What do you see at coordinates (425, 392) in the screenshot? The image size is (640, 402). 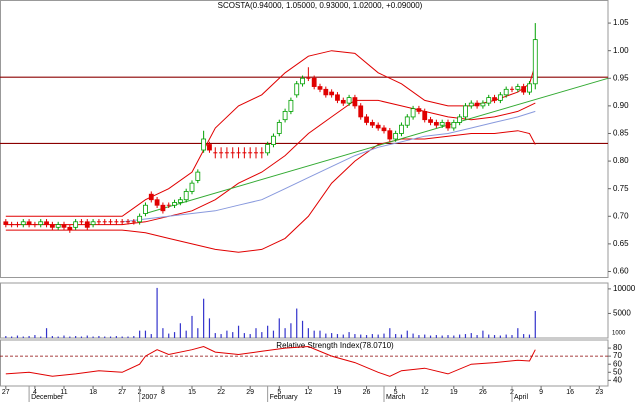 I see `x-tick-label: 12` at bounding box center [425, 392].